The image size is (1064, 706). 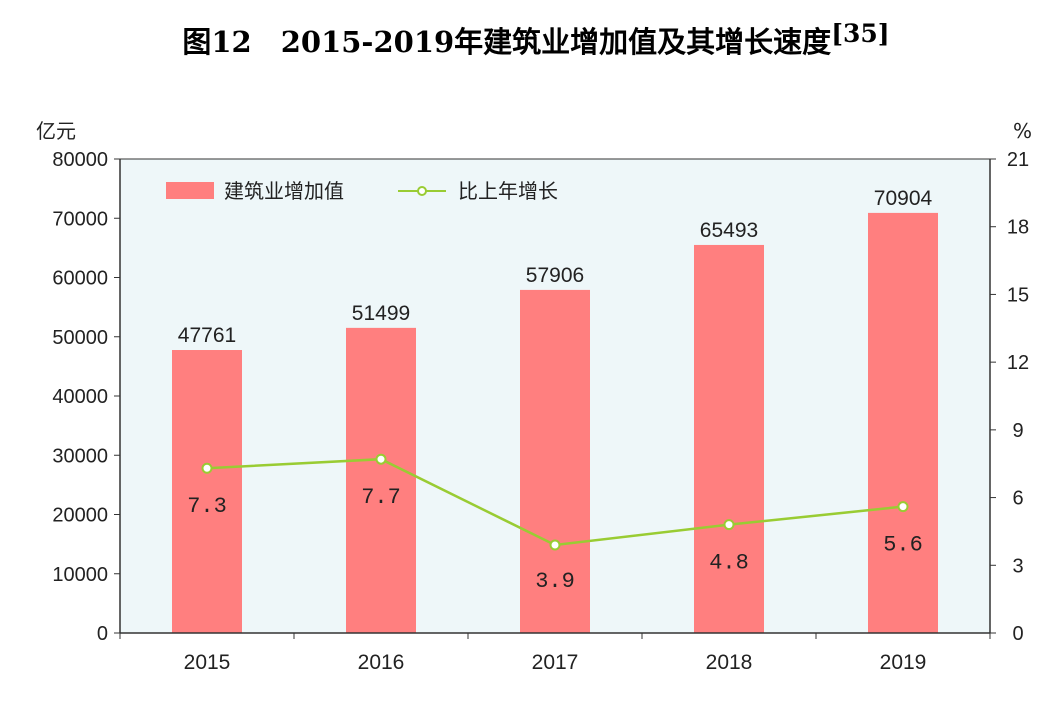 What do you see at coordinates (80, 338) in the screenshot?
I see `left-tick-label: 50000` at bounding box center [80, 338].